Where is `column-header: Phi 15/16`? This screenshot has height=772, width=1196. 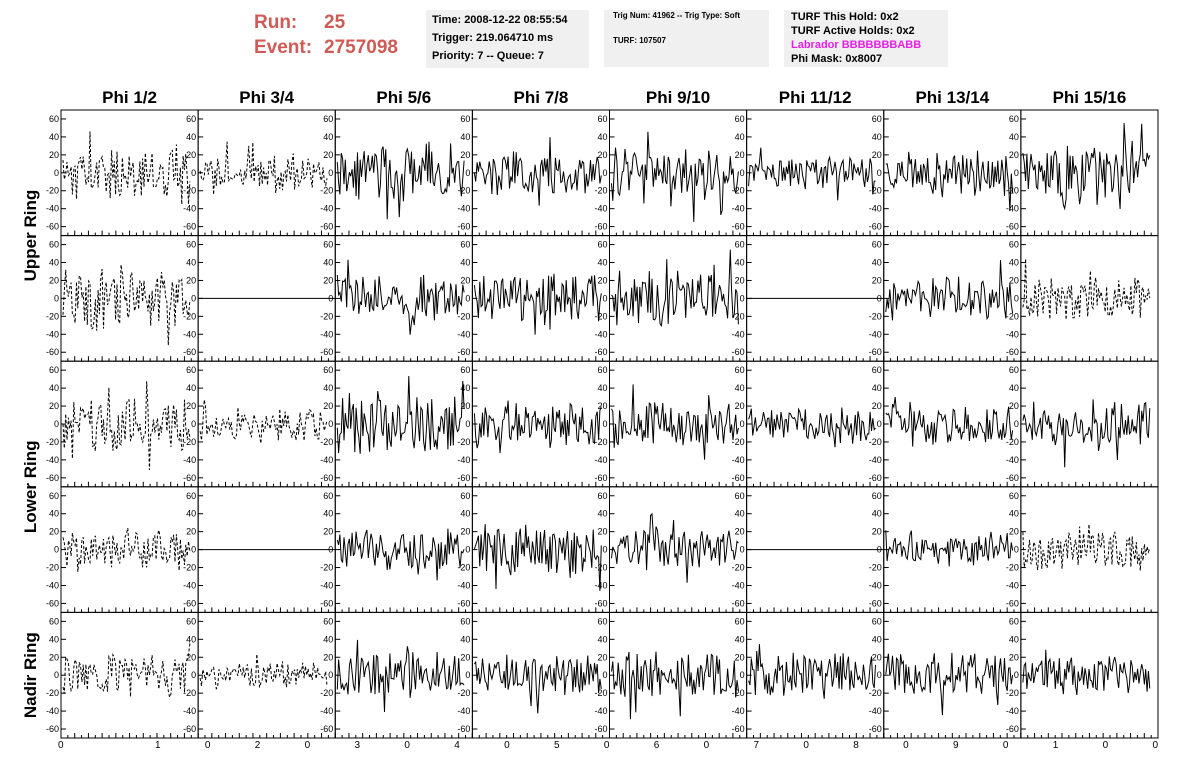
column-header: Phi 15/16 is located at coordinates (1090, 97).